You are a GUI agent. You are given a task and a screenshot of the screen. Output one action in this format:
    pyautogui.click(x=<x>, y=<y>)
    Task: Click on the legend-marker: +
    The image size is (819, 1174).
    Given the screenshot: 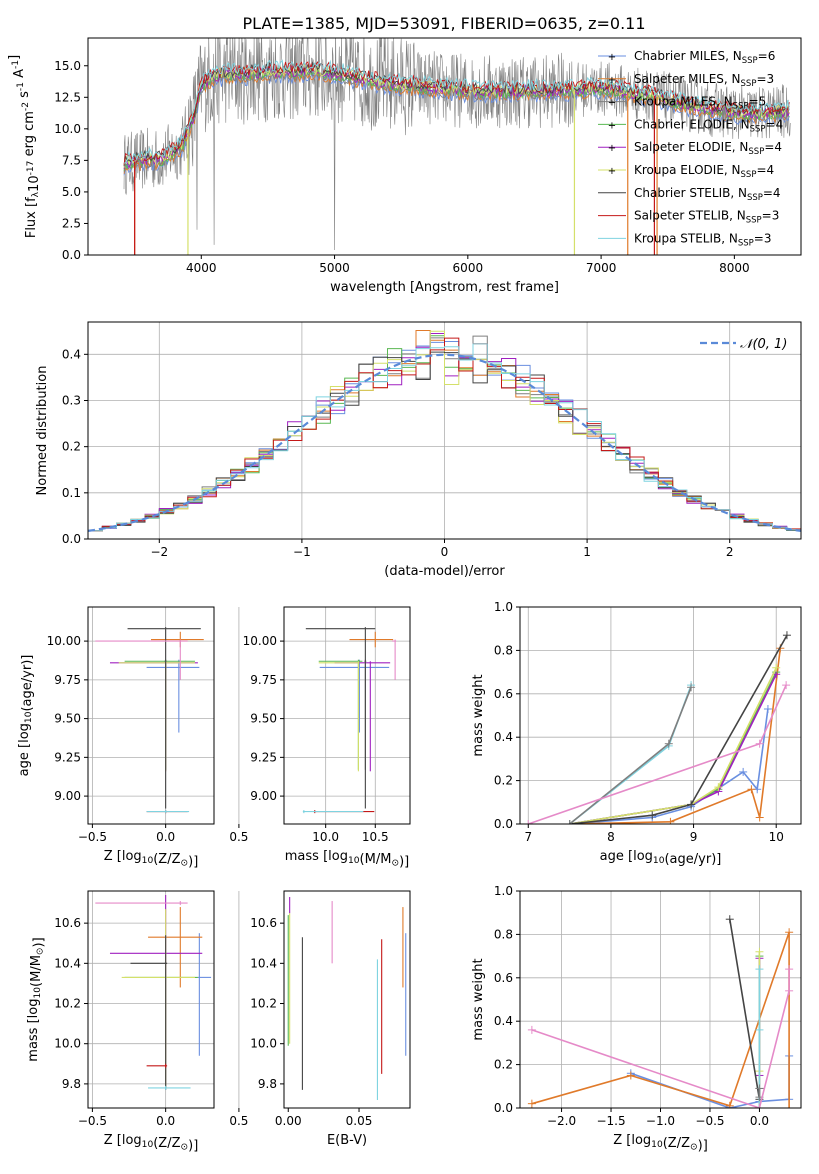 What is the action you would take?
    pyautogui.click(x=612, y=80)
    